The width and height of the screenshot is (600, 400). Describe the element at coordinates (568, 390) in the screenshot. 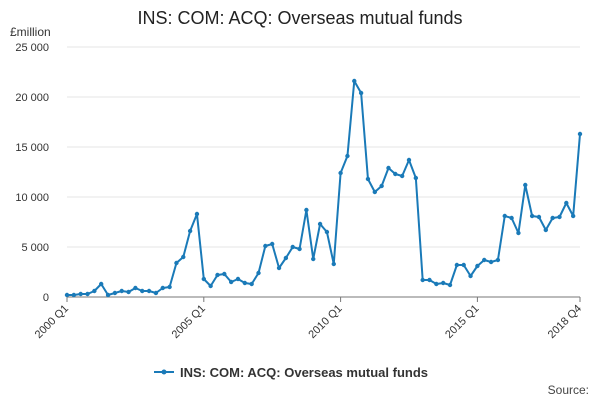

I see `source-label: Source:` at that location.